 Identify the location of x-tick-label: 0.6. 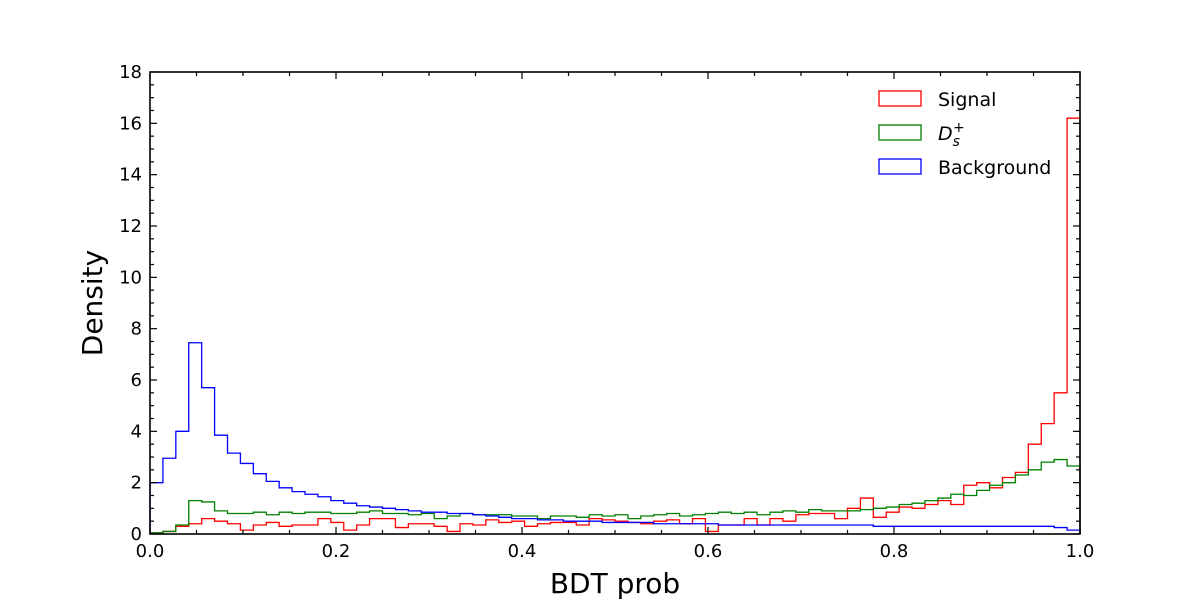
(708, 551).